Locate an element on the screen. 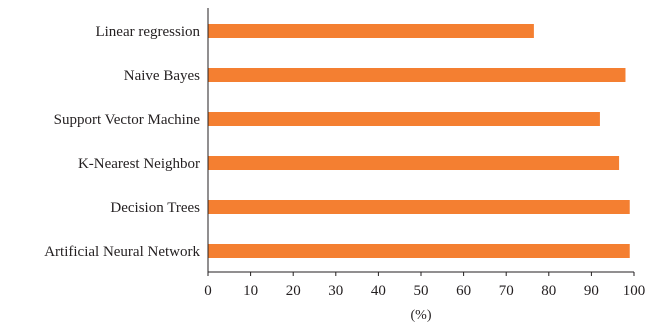  x-tick-label: 80 is located at coordinates (548, 291).